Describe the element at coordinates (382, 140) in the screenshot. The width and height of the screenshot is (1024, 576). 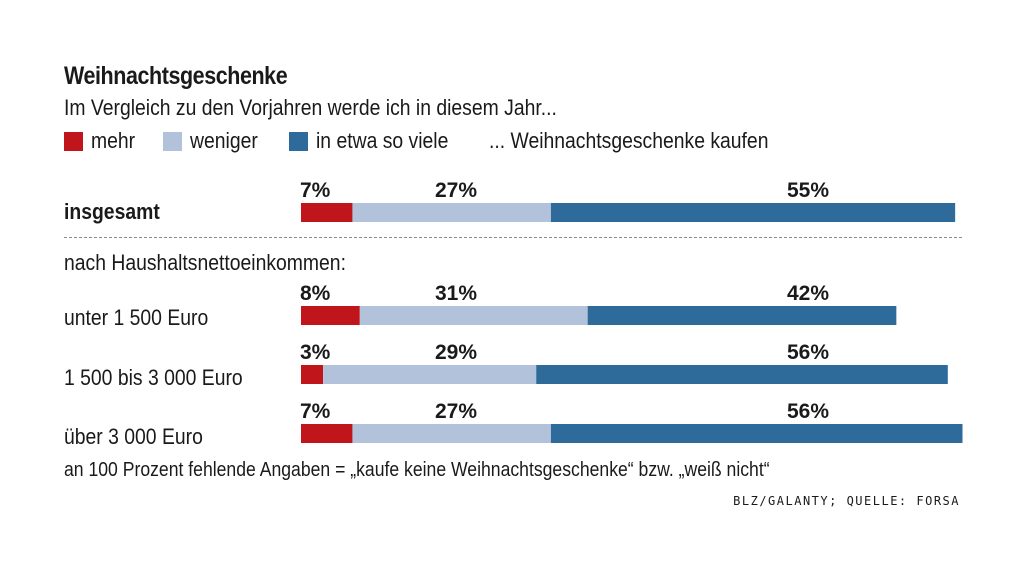
I see `legend-label-etwa: in etwa so viele` at that location.